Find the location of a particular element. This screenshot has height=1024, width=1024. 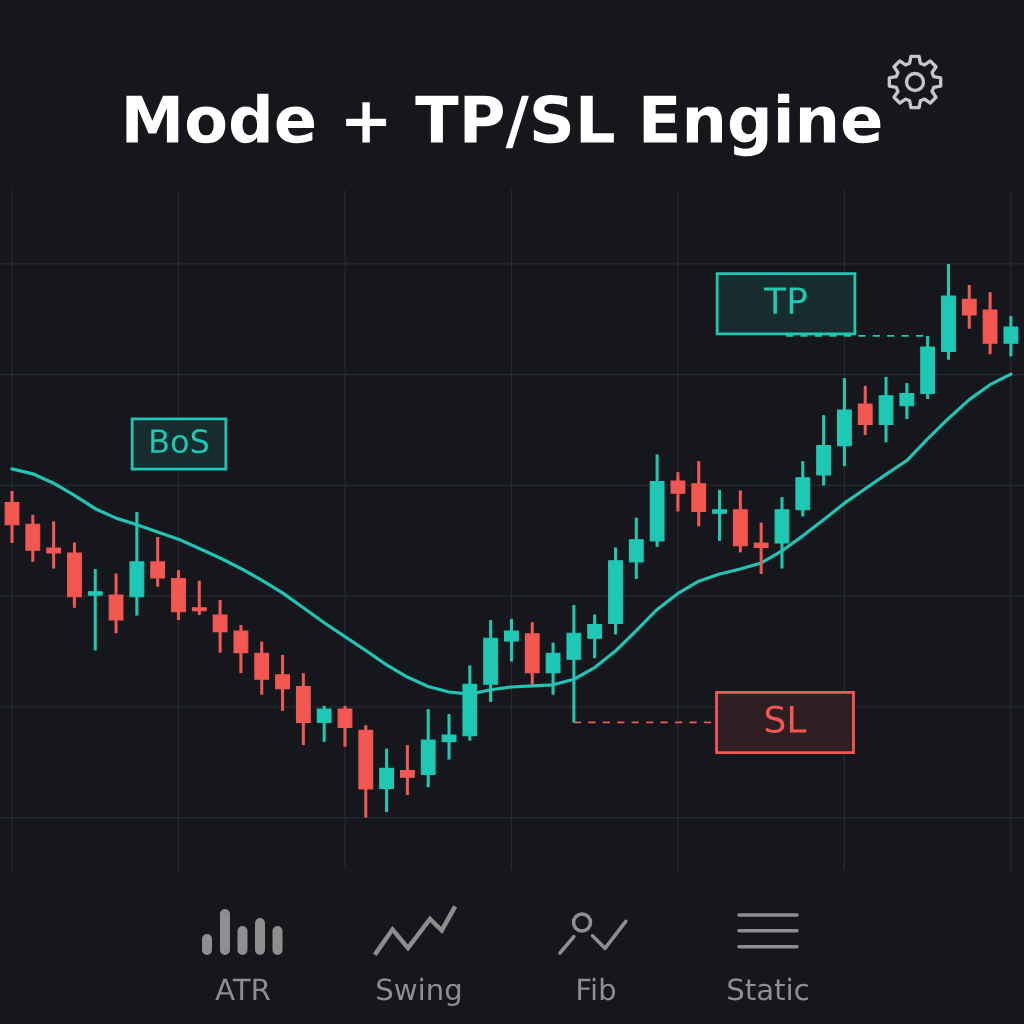

ref-line-label: TP is located at coordinates (785, 300).